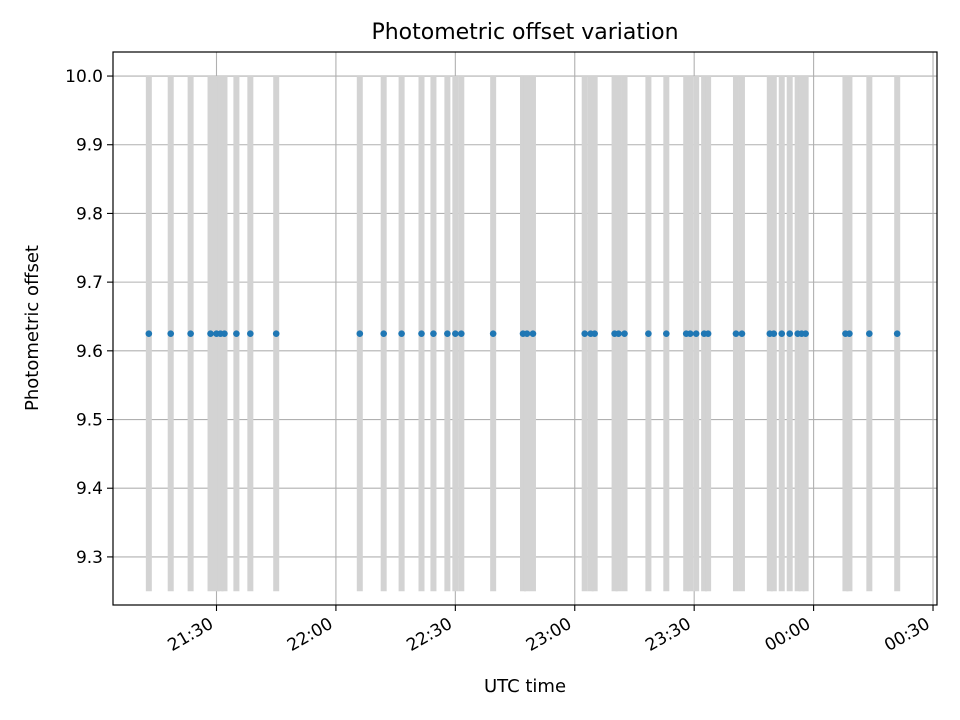  What do you see at coordinates (32, 328) in the screenshot?
I see `y-axis-label: Photometric offset` at bounding box center [32, 328].